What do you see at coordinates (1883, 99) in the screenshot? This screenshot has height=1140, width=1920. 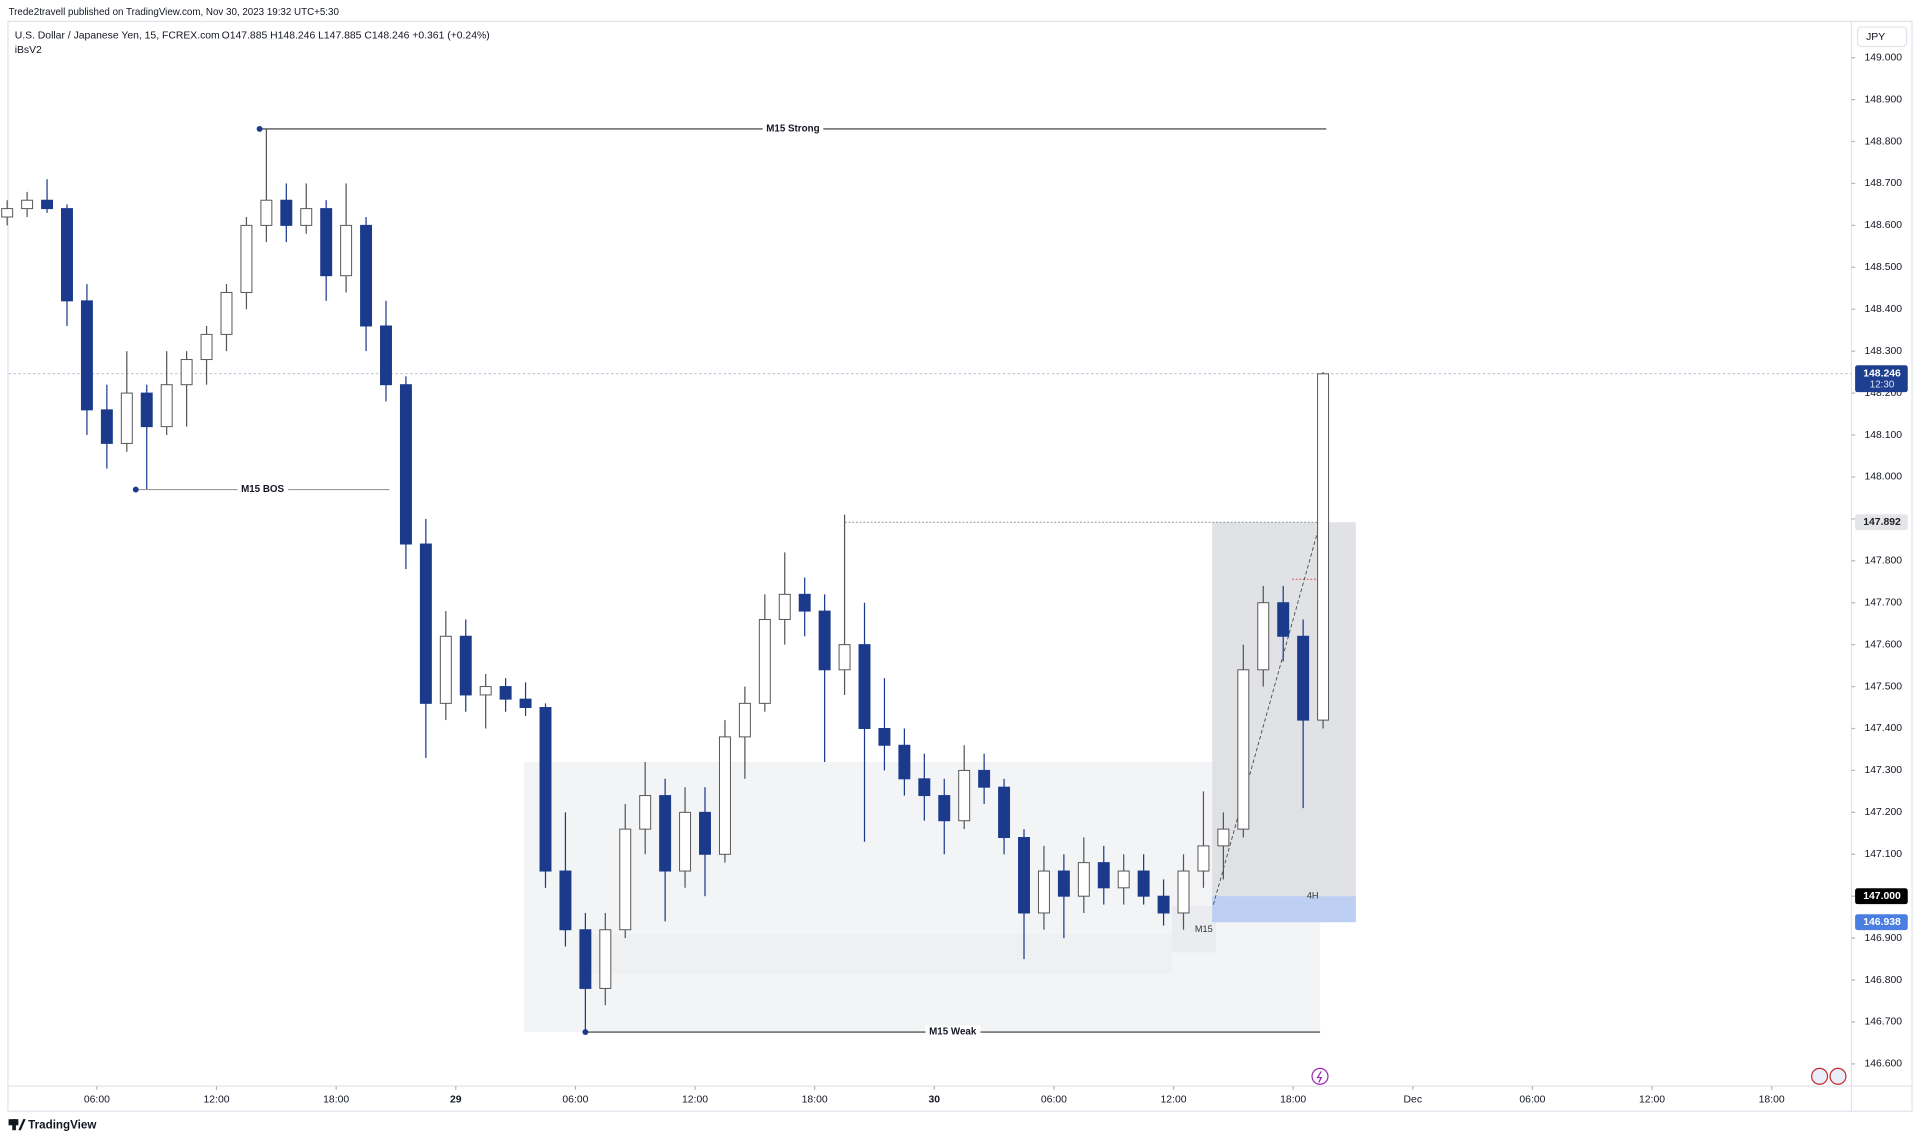 I see `y-tick-label: 148.900` at bounding box center [1883, 99].